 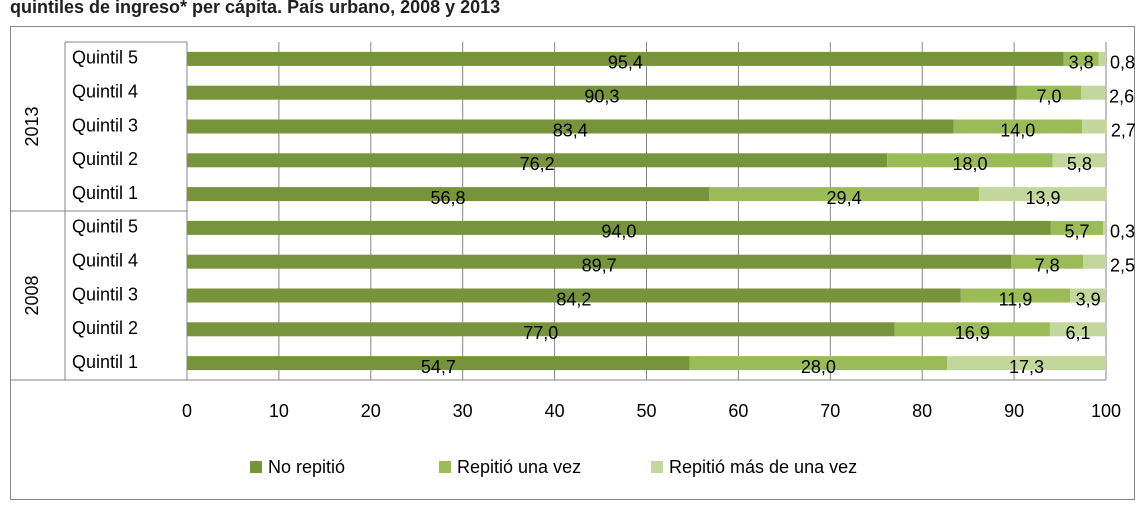 What do you see at coordinates (1079, 164) in the screenshot?
I see `data-label: 5,8` at bounding box center [1079, 164].